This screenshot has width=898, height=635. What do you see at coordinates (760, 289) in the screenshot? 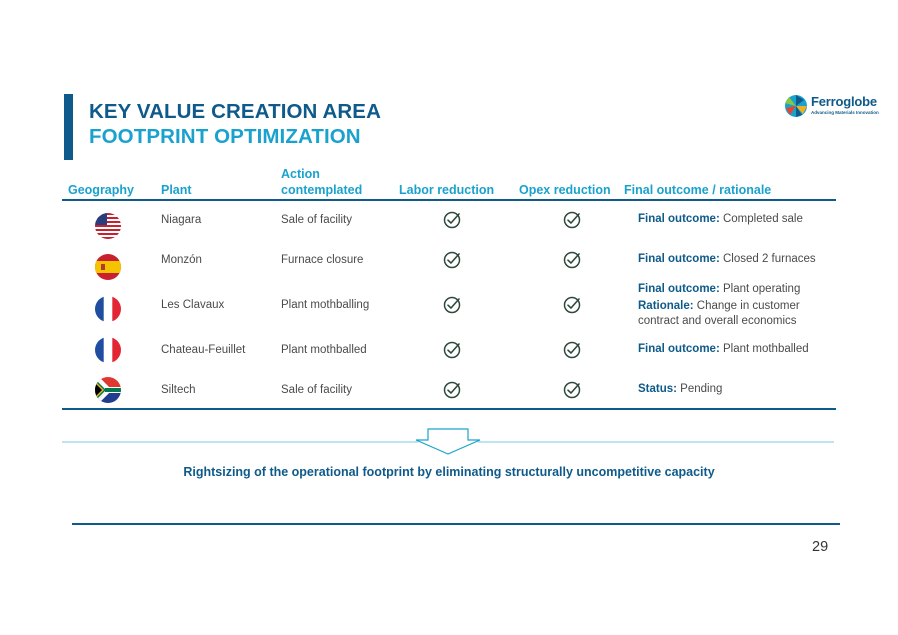
I see `outcome-text: Plant operating` at bounding box center [760, 289].